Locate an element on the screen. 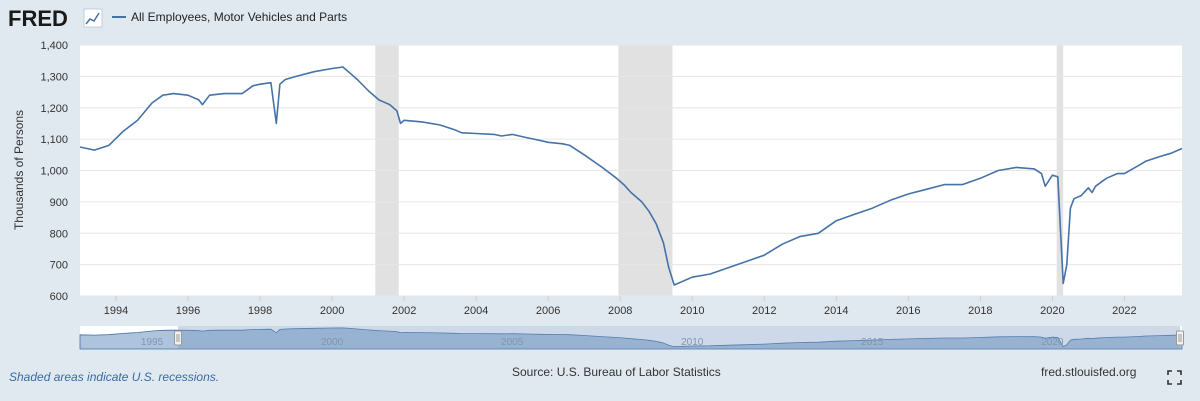  y-tick-label: 1,400 is located at coordinates (54, 46).